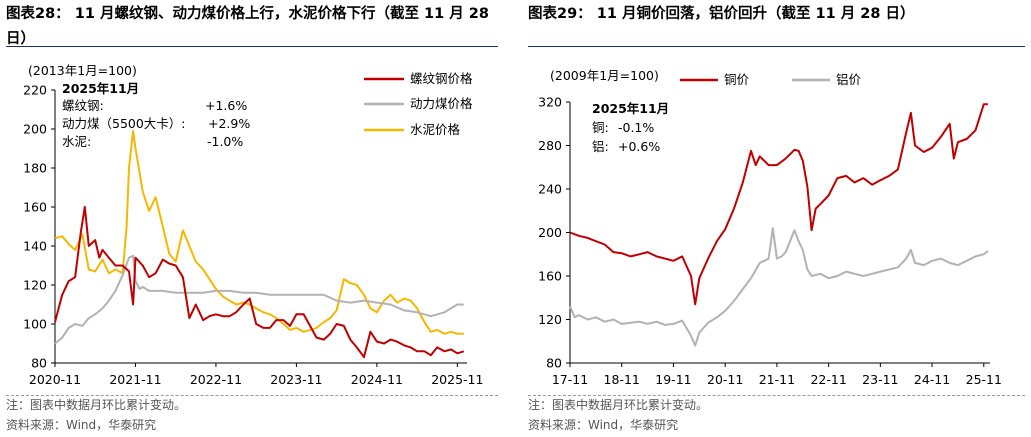 The image size is (1031, 437). What do you see at coordinates (737, 79) in the screenshot?
I see `right-legend-copper: 铜价` at bounding box center [737, 79].